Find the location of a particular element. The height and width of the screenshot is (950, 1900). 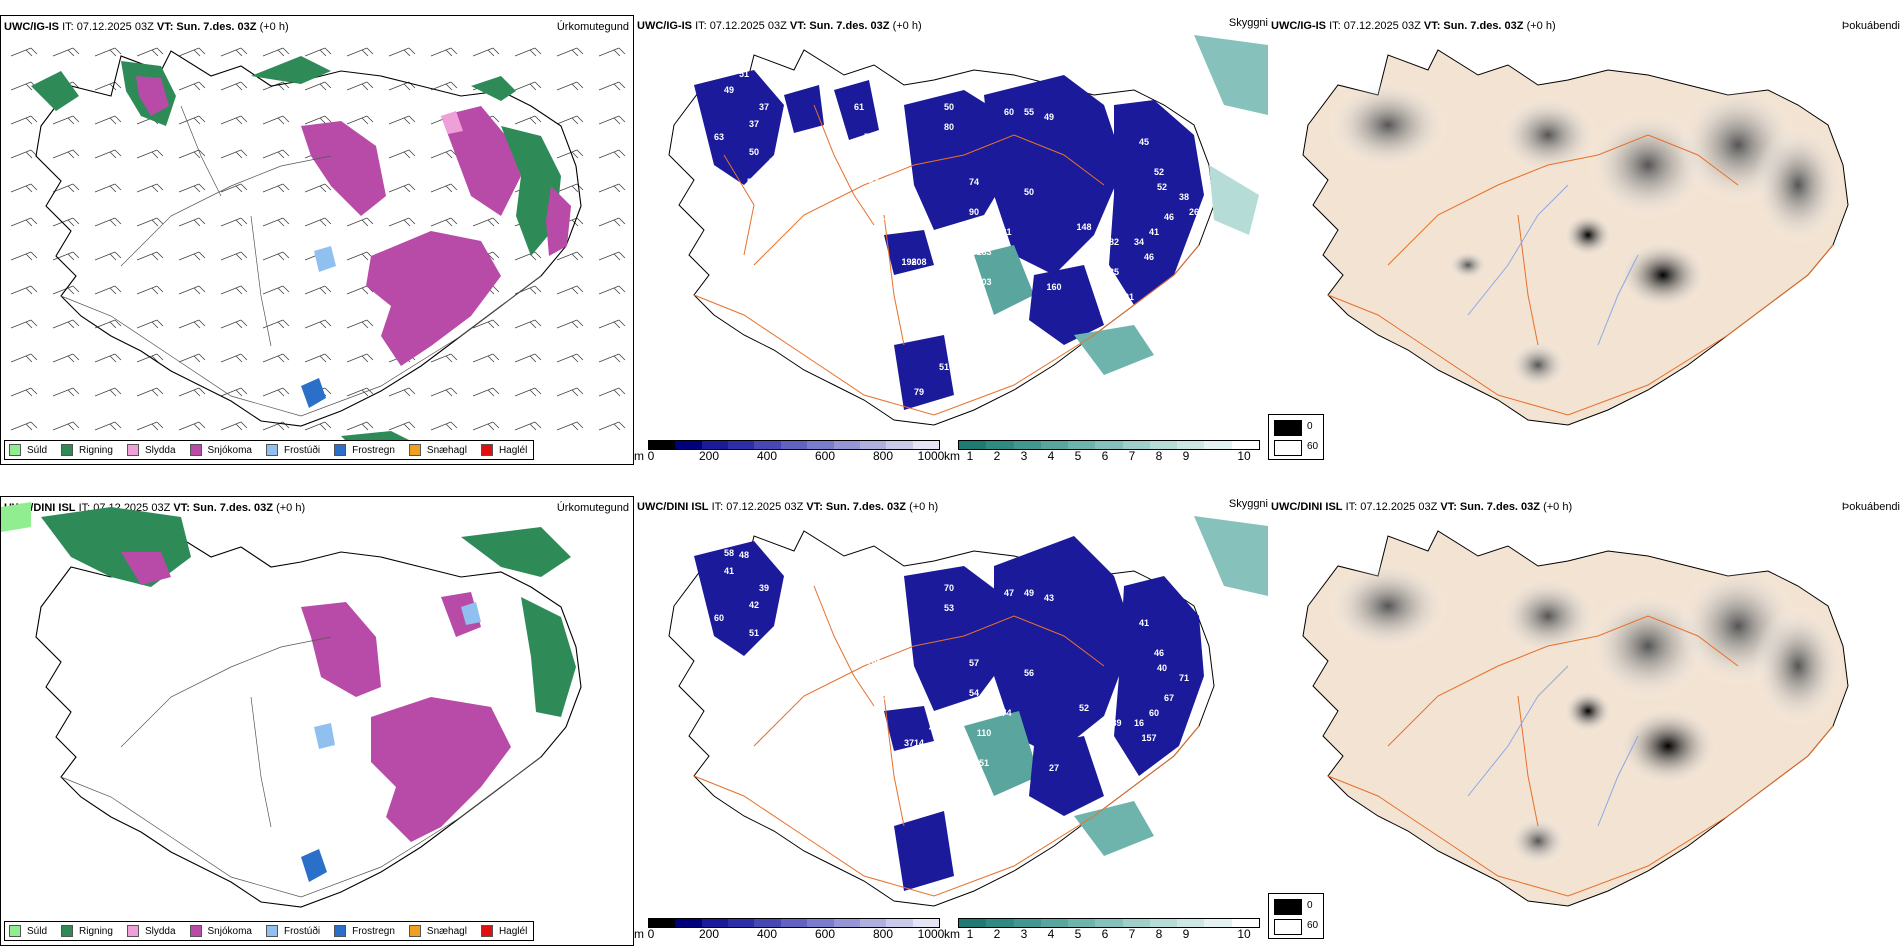

cloud-base-label: 40 is located at coordinates (1162, 668).